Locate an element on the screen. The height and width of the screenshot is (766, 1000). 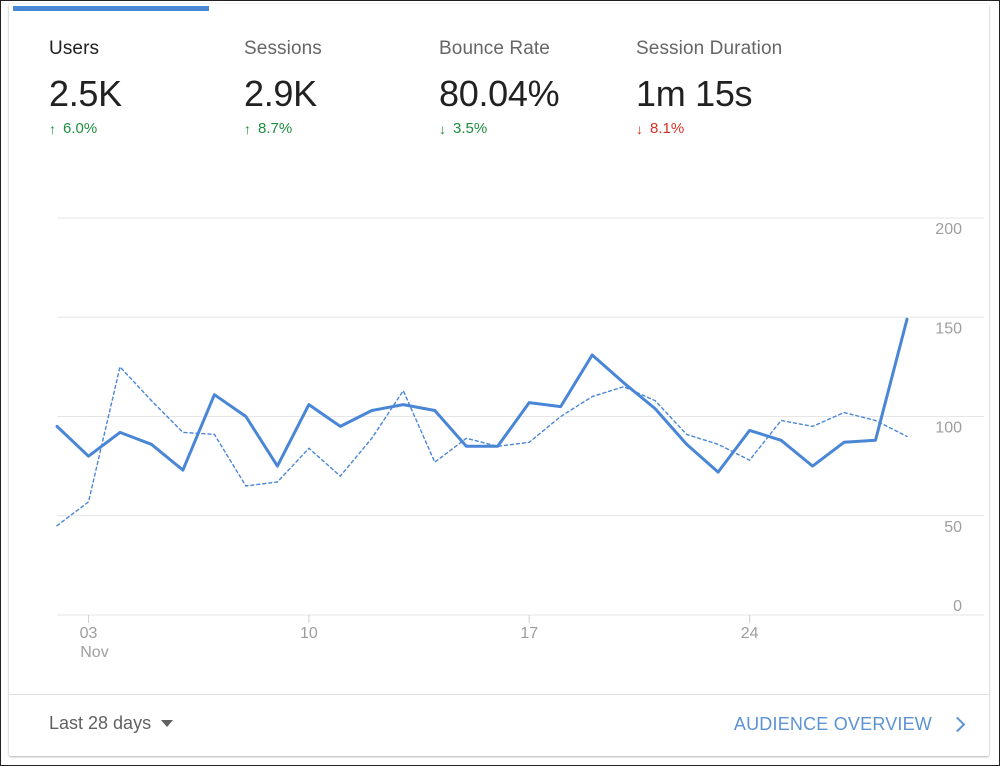
chevron-right-icon is located at coordinates (957, 724).